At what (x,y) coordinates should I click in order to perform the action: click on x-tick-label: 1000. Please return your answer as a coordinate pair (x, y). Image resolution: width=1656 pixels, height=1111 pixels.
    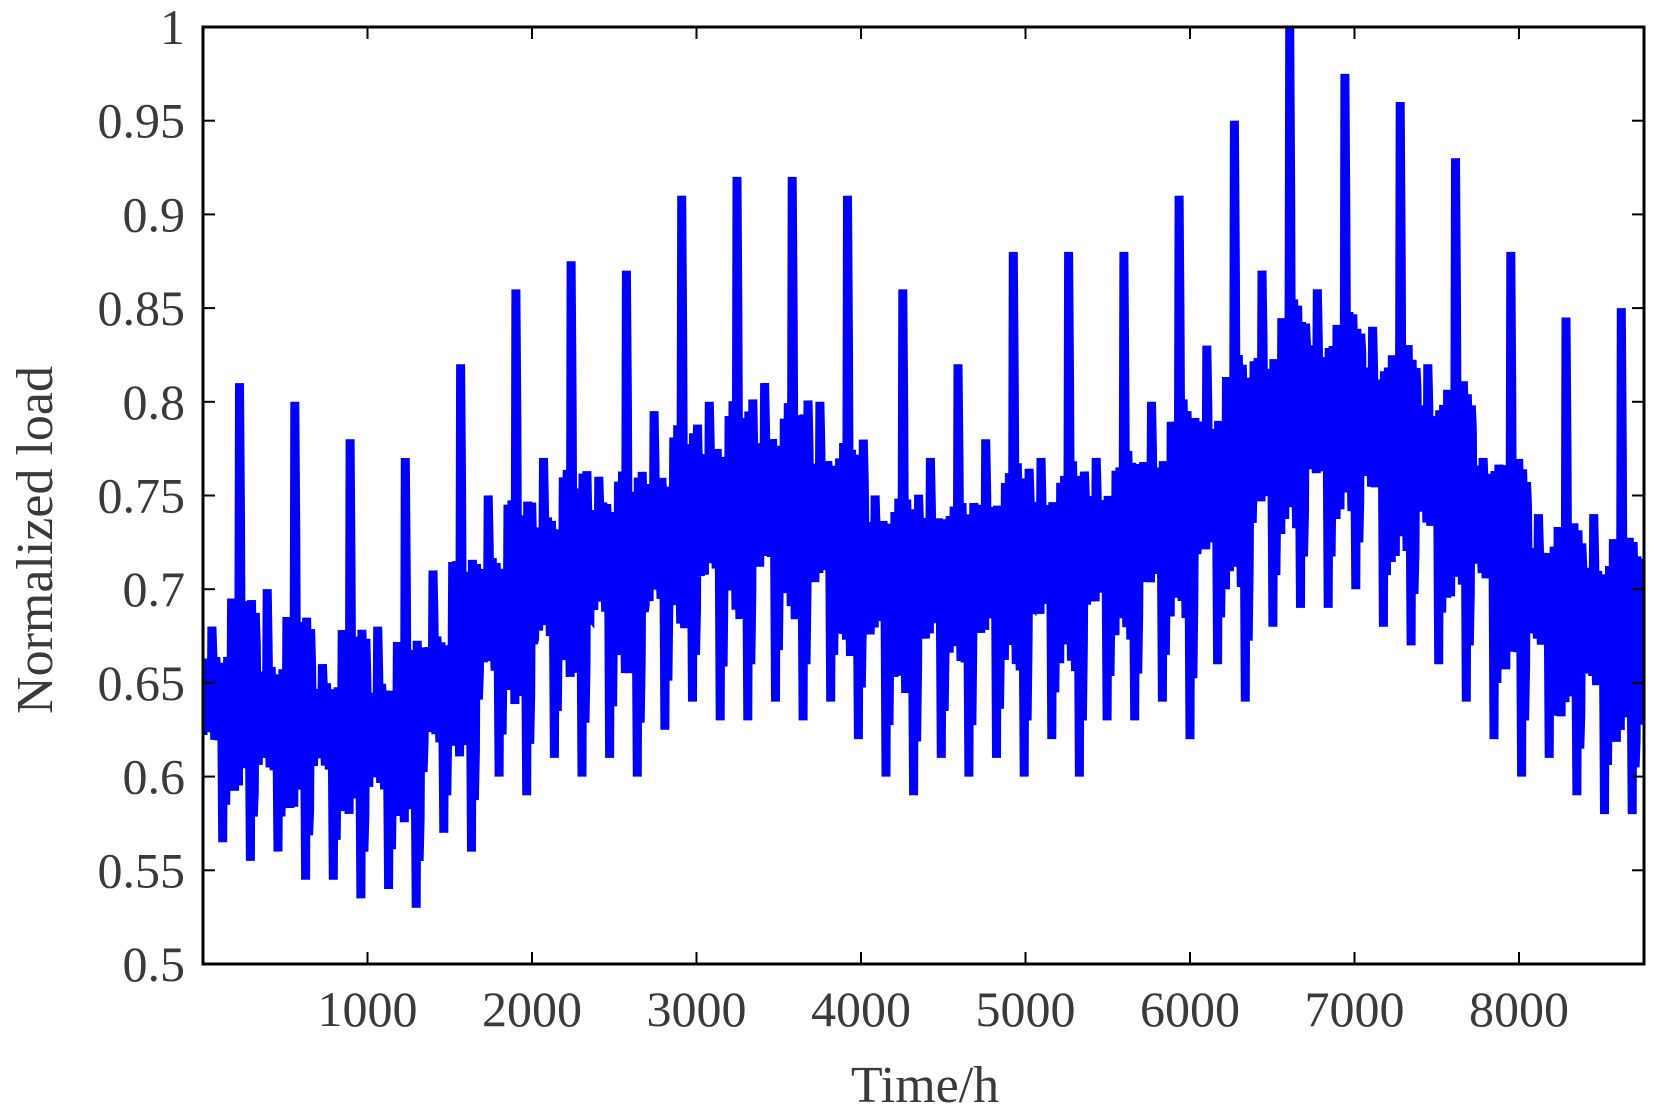
    Looking at the image, I should click on (367, 1009).